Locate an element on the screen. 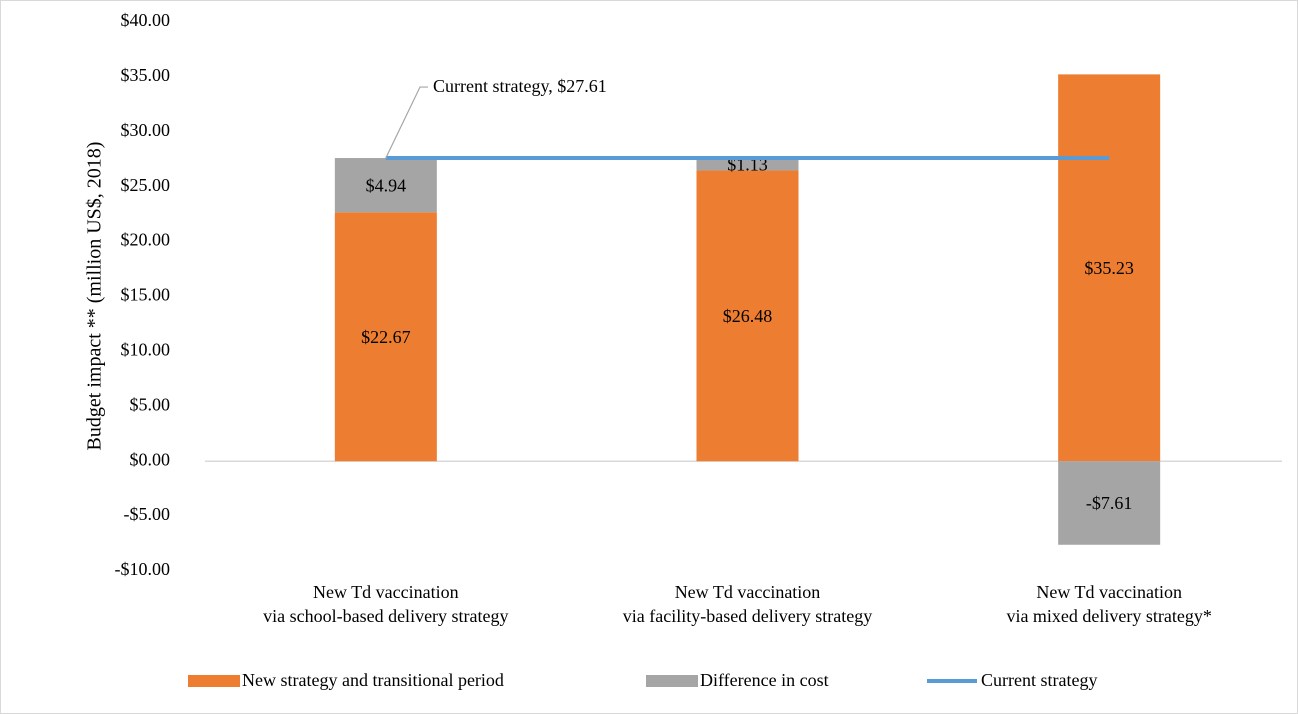 The image size is (1298, 714). y-tick-label: $10.00 is located at coordinates (146, 350).